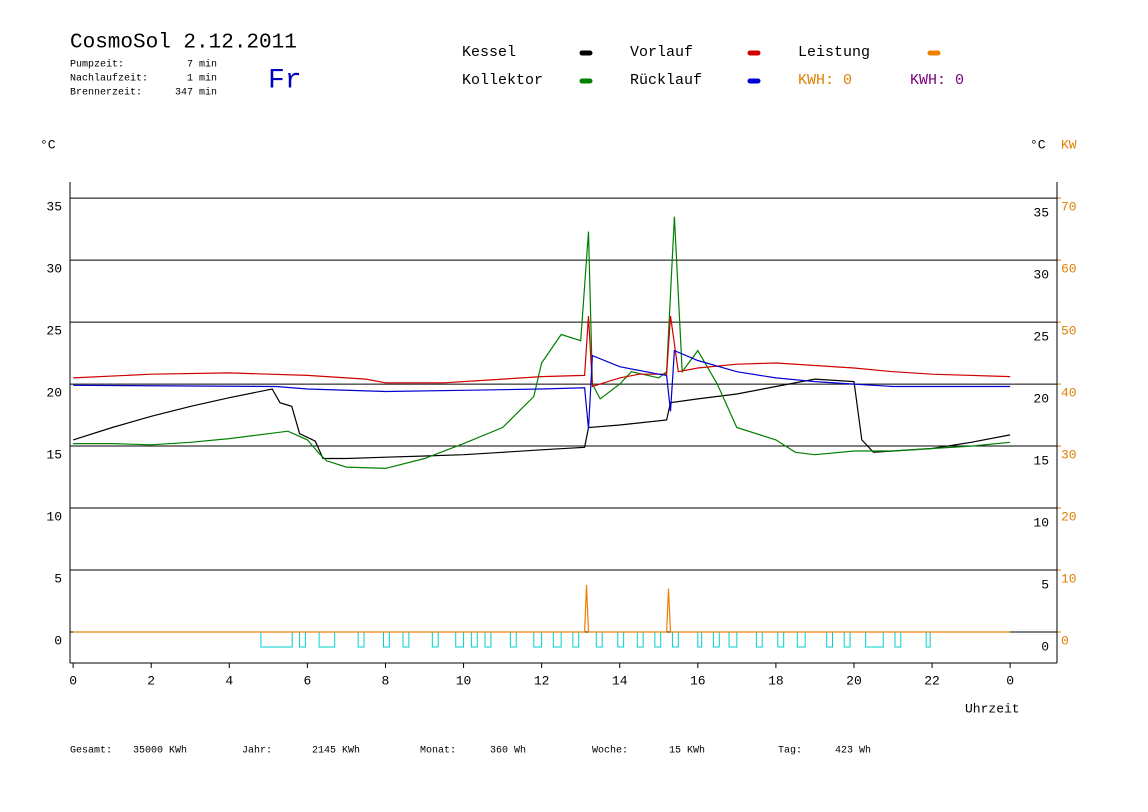  Describe the element at coordinates (1041, 337) in the screenshot. I see `y-right-tick-label: 25` at that location.